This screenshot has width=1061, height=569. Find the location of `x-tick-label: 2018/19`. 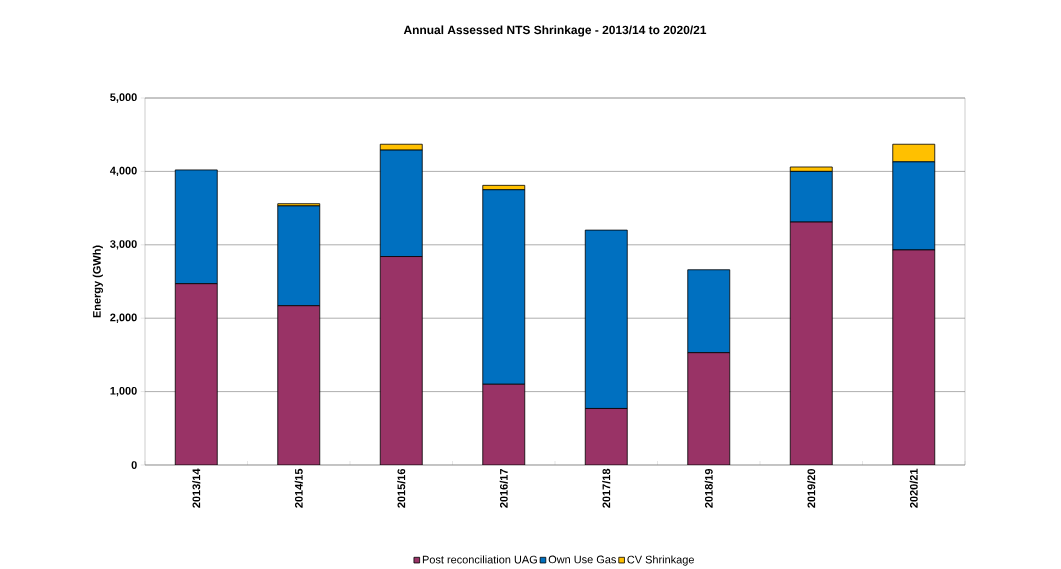

x-tick-label: 2018/19 is located at coordinates (708, 488).